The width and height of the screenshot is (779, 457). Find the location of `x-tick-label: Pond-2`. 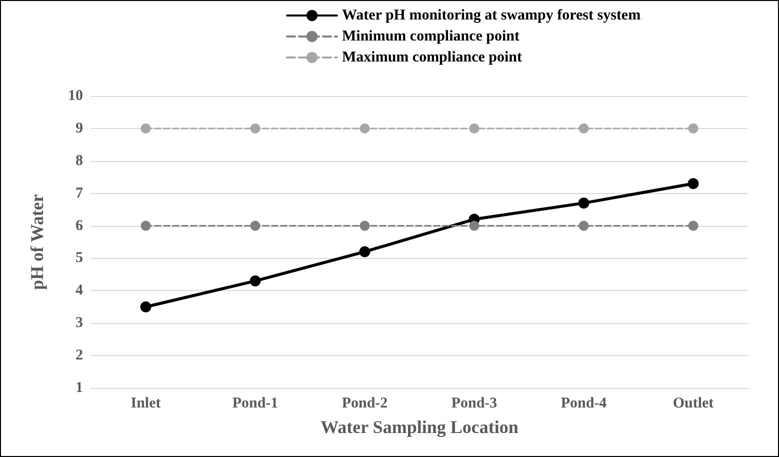

x-tick-label: Pond-2 is located at coordinates (365, 404).